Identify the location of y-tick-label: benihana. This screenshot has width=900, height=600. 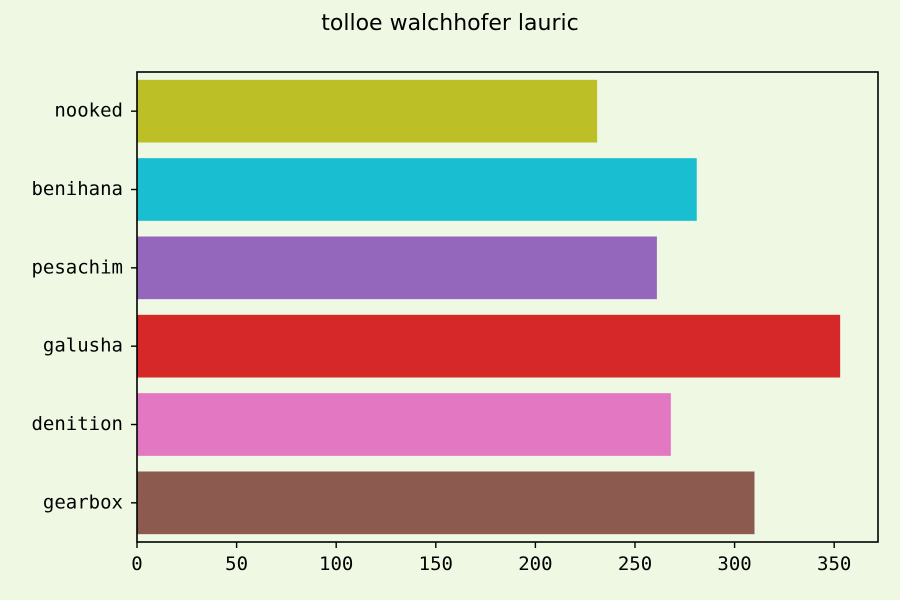
(77, 189).